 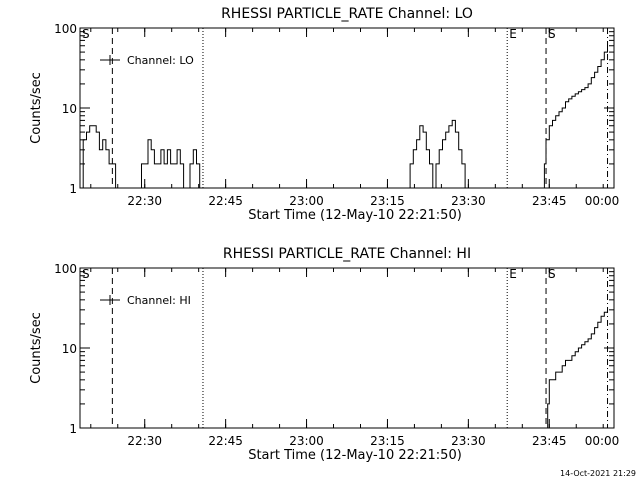 What do you see at coordinates (598, 473) in the screenshot?
I see `footer-timestamp: 14-Oct-2021 21:29` at bounding box center [598, 473].